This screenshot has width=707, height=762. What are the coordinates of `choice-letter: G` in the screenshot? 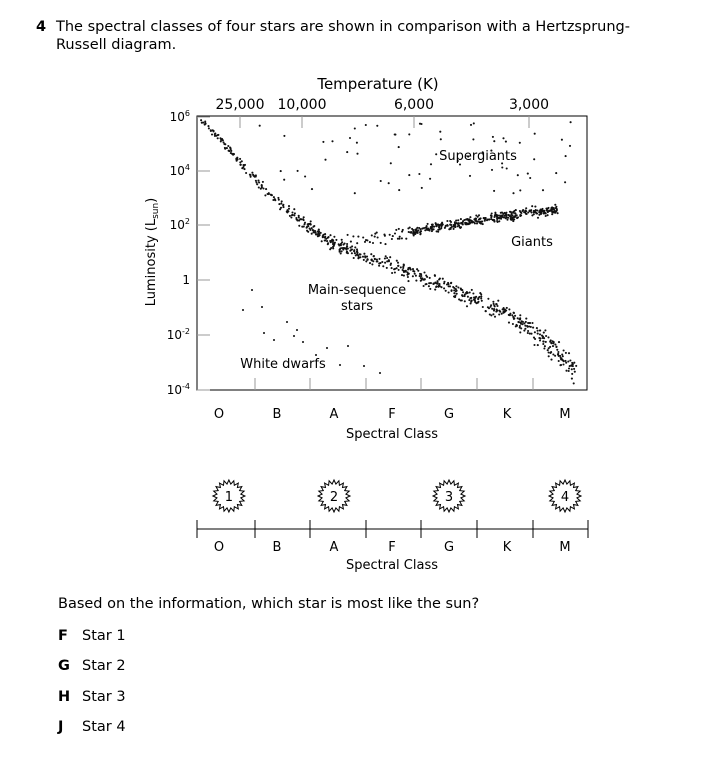 It's located at (64, 666).